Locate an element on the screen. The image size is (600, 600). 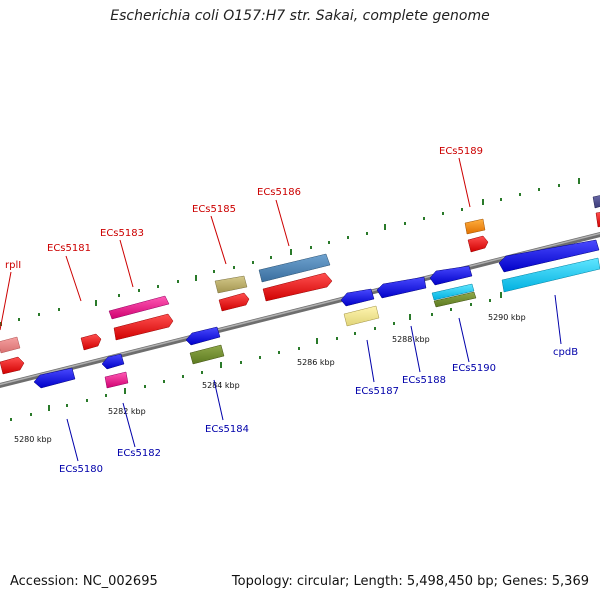
scale-label: 5288 kbp is located at coordinates (411, 339).